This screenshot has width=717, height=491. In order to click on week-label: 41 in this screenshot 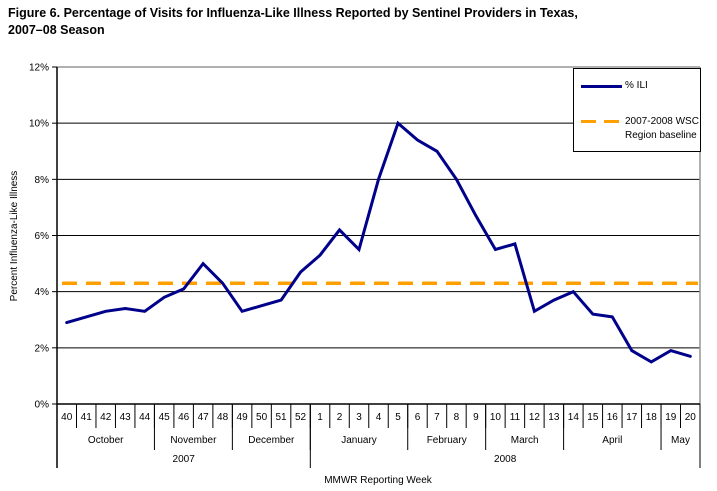, I will do `click(87, 417)`.